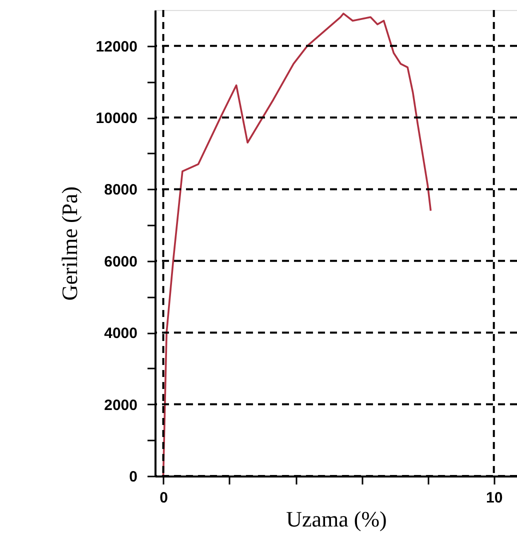 Image resolution: width=517 pixels, height=559 pixels. I want to click on y-tick-label: 4000, so click(121, 333).